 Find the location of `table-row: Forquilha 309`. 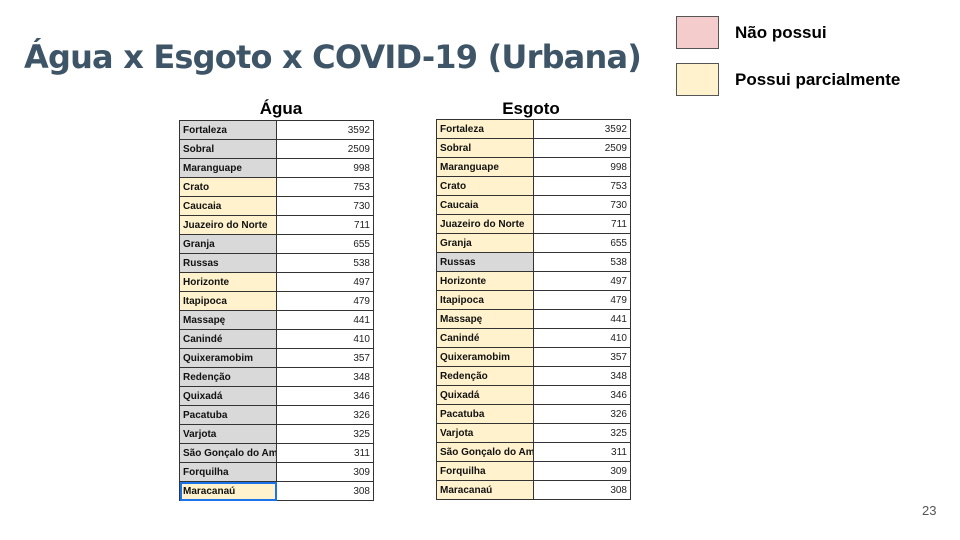

table-row: Forquilha 309 is located at coordinates (533, 471).